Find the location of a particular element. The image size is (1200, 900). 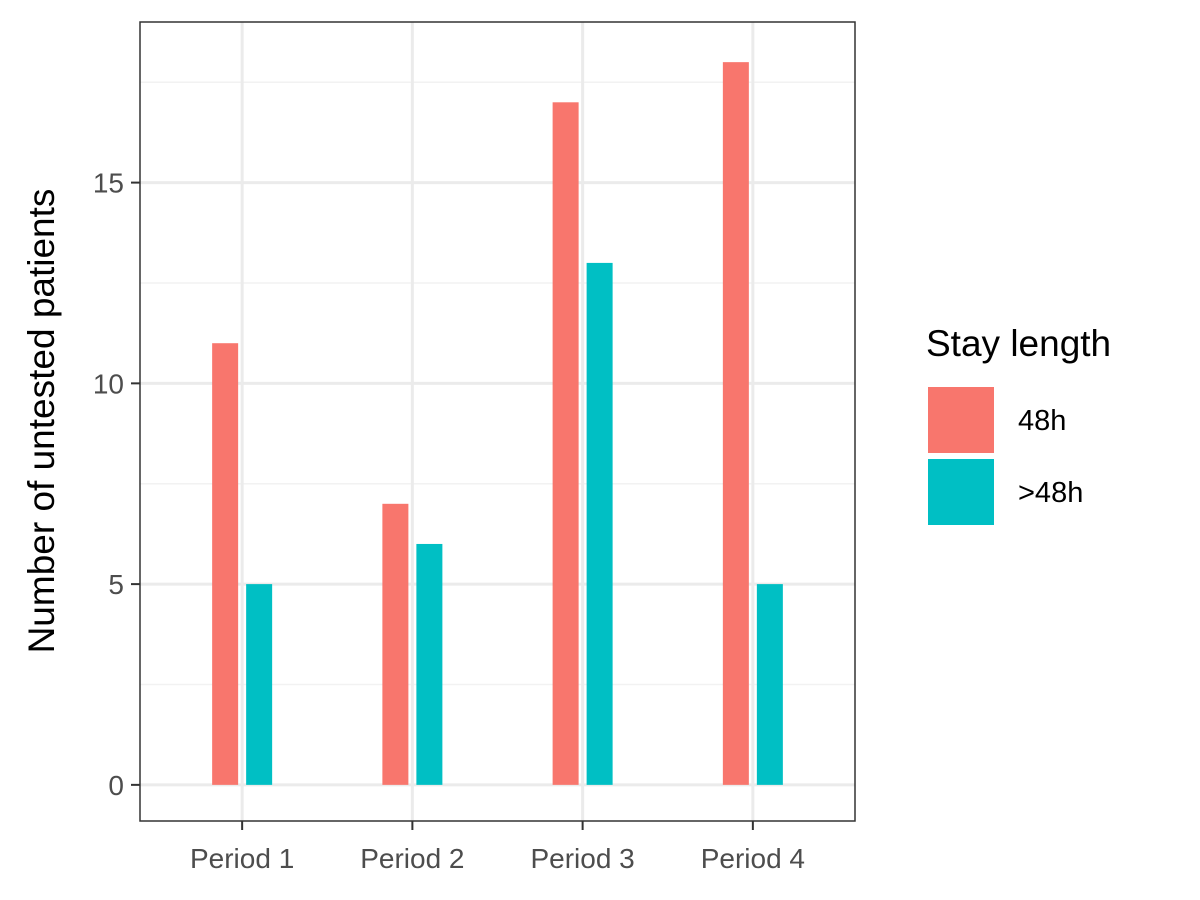

legend-label: 48h is located at coordinates (1042, 421).